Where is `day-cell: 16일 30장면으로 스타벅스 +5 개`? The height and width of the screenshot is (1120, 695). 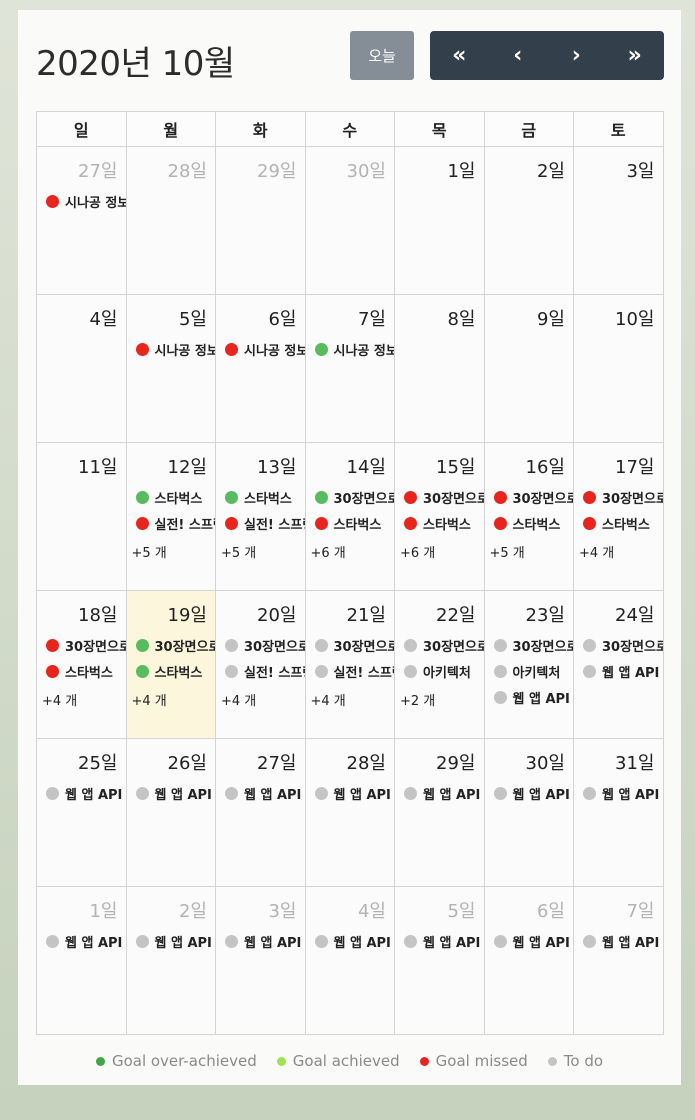 day-cell: 16일 30장면으로 스타벅스 +5 개 is located at coordinates (529, 517).